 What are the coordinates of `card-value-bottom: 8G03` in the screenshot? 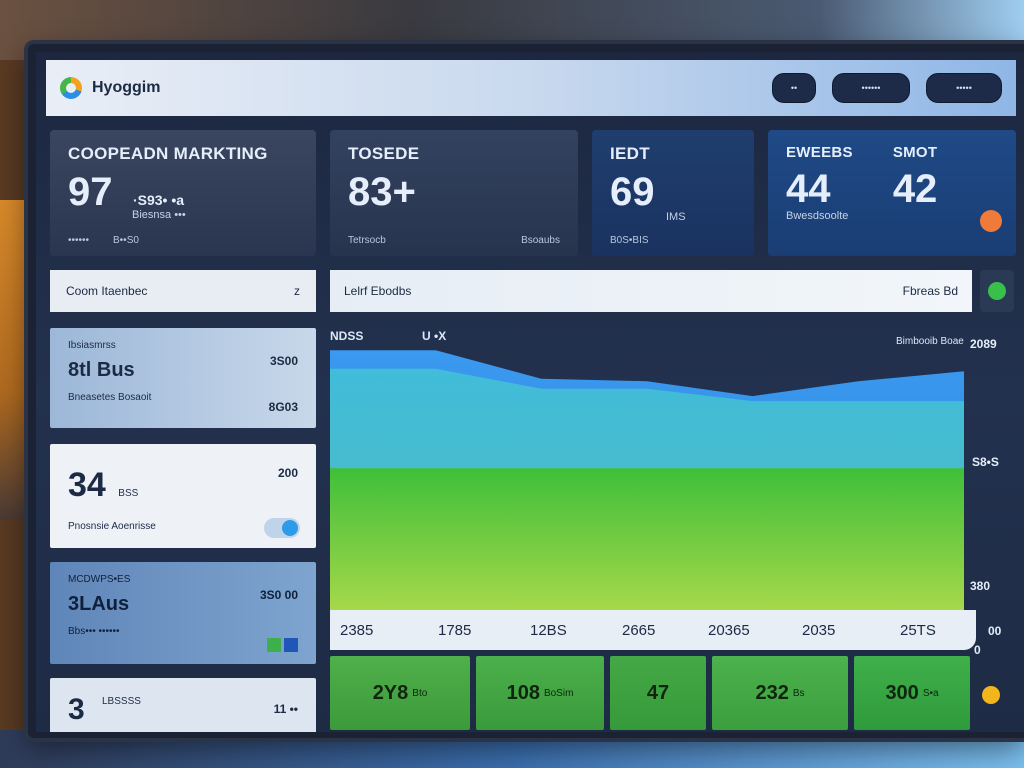 It's located at (283, 407).